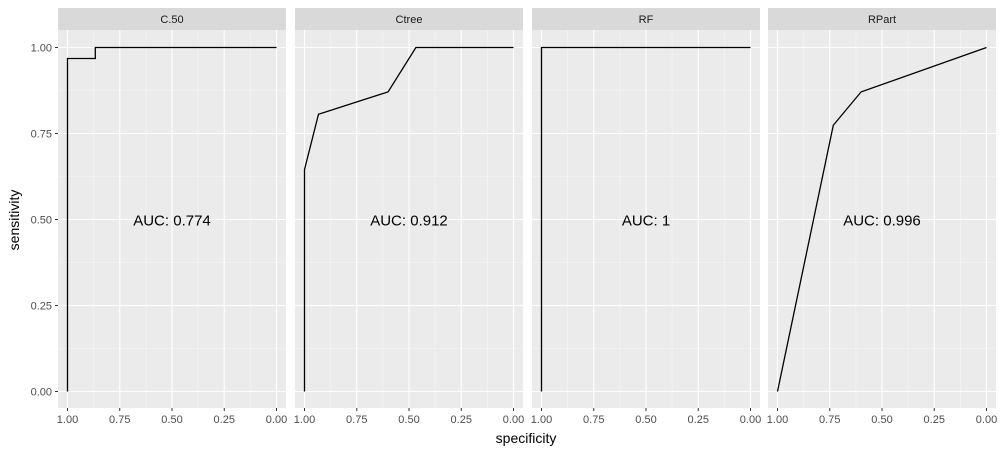 This screenshot has height=454, width=1004. I want to click on facet-strip-label: RF, so click(646, 20).